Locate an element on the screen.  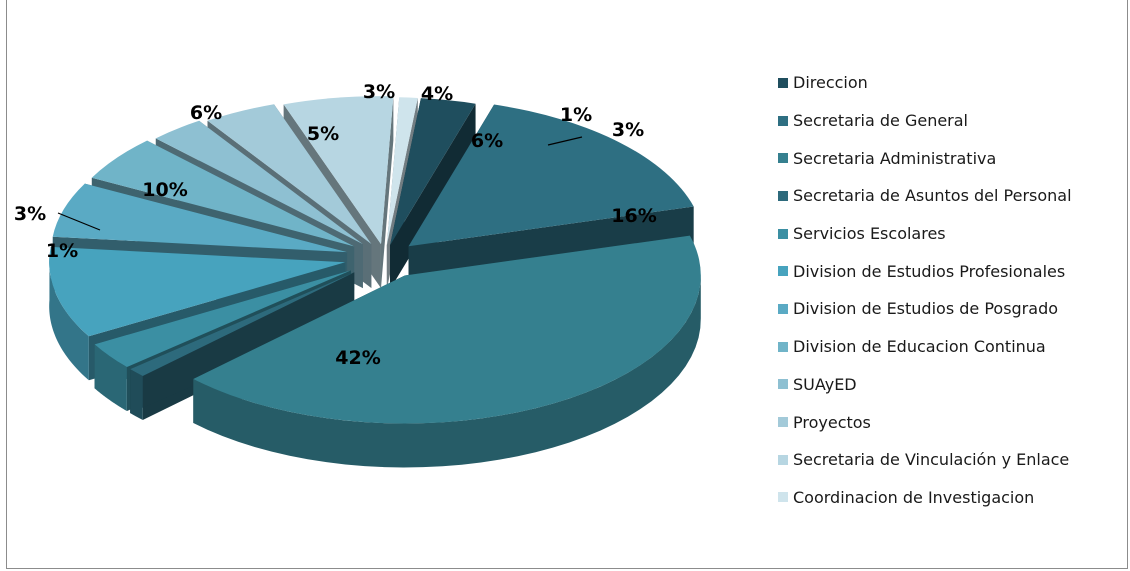
legend-label: Secretaria de General is located at coordinates (880, 121).